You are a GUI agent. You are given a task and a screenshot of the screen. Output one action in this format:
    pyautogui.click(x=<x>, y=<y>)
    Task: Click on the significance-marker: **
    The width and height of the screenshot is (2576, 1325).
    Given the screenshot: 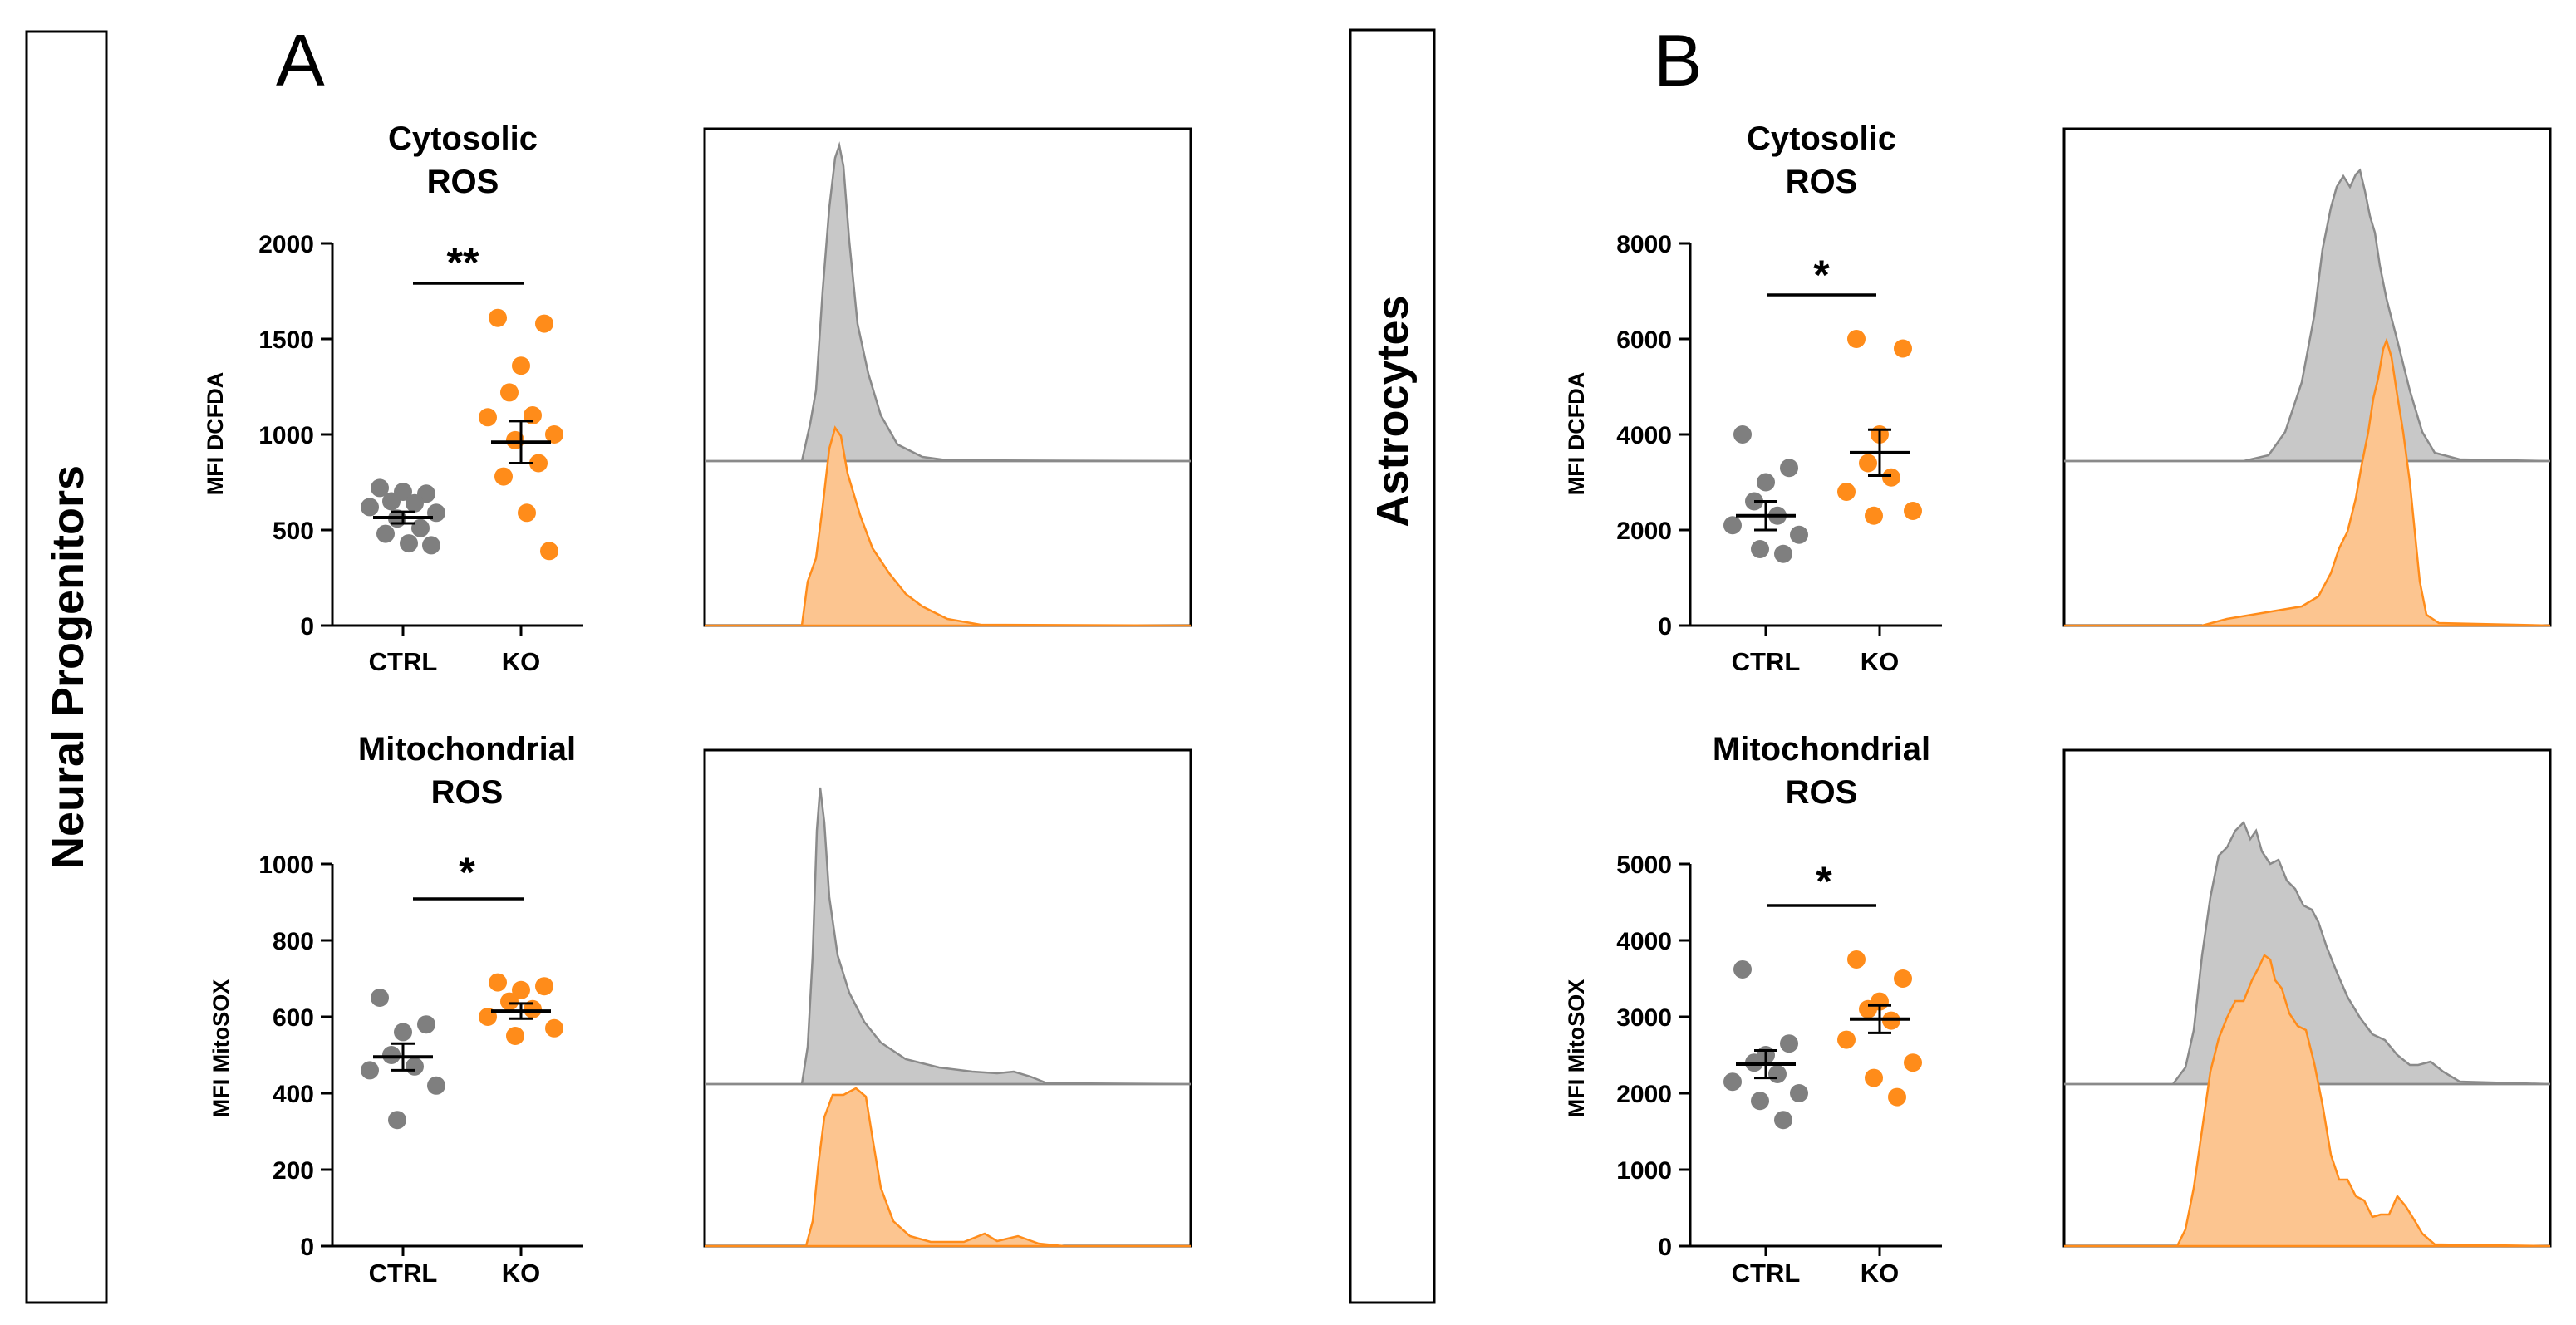 What is the action you would take?
    pyautogui.click(x=463, y=262)
    